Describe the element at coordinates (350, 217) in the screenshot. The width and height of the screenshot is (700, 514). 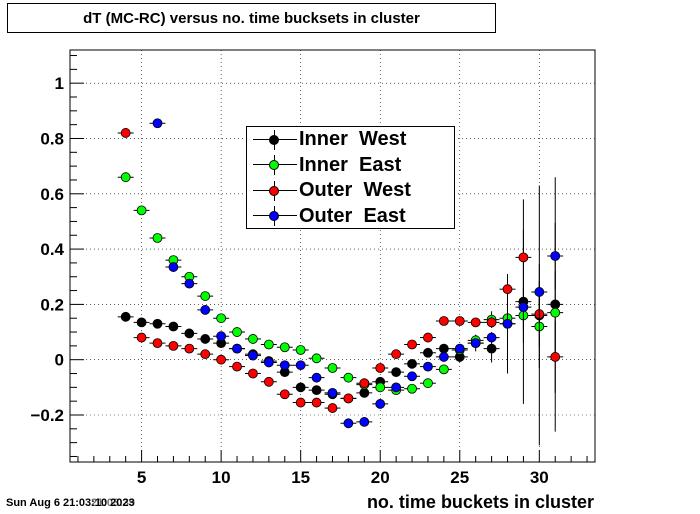
I see `legend-item-outer-east: Outer East` at that location.